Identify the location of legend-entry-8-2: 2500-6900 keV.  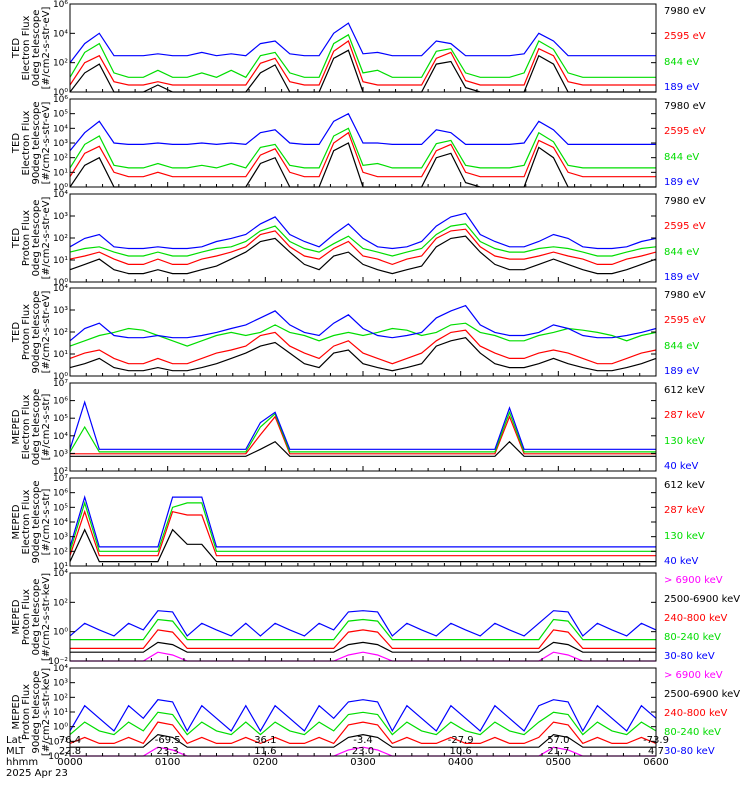
(702, 694).